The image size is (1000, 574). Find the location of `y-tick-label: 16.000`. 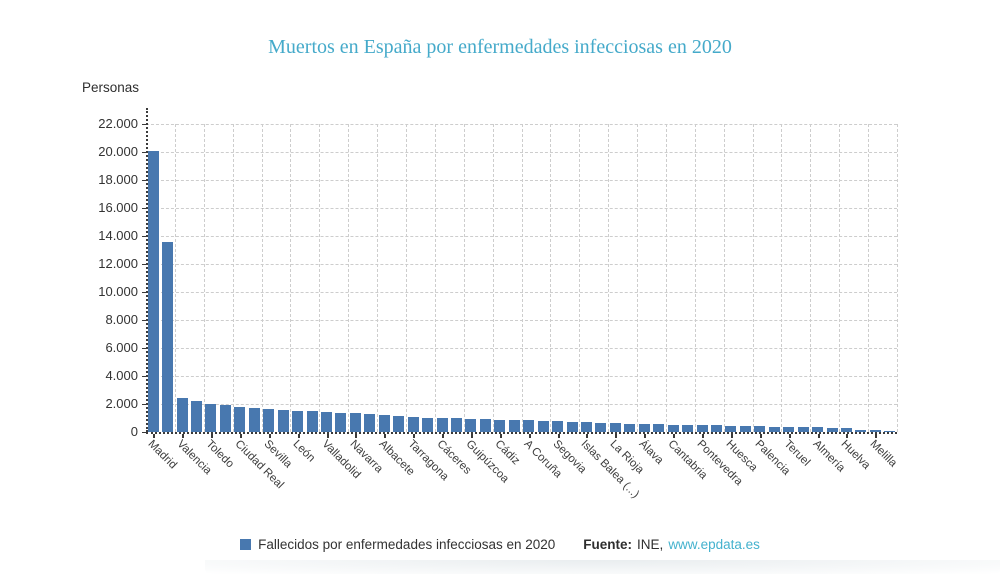

y-tick-label: 16.000 is located at coordinates (118, 207).